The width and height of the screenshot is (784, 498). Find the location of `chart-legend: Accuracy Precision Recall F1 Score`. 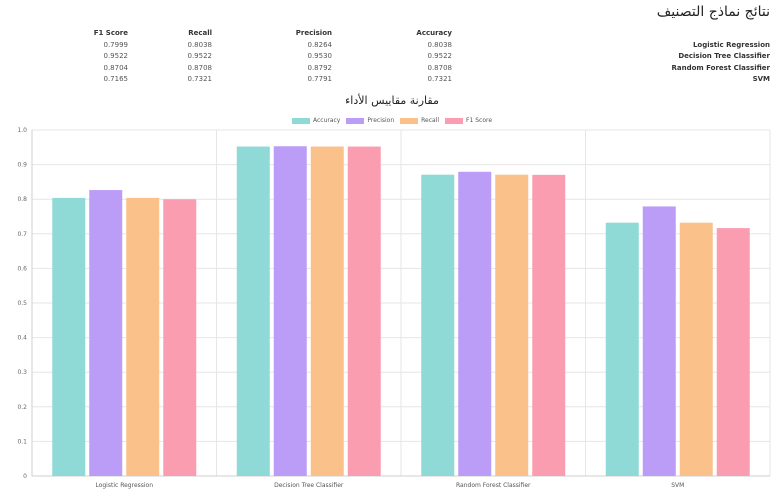

chart-legend: Accuracy Precision Recall F1 Score is located at coordinates (392, 120).